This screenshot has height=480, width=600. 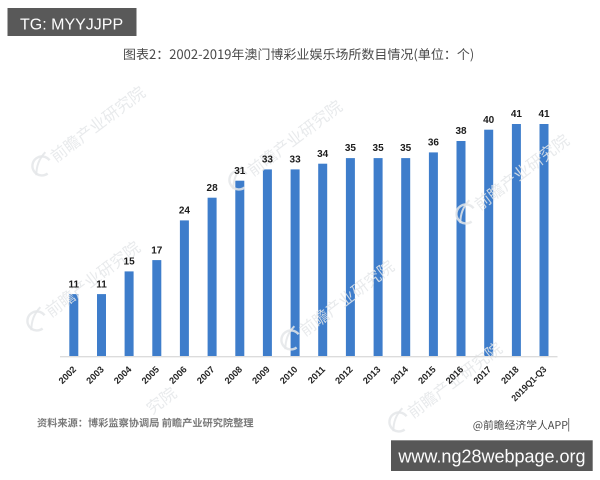 What do you see at coordinates (489, 120) in the screenshot?
I see `svg-text: 40` at bounding box center [489, 120].